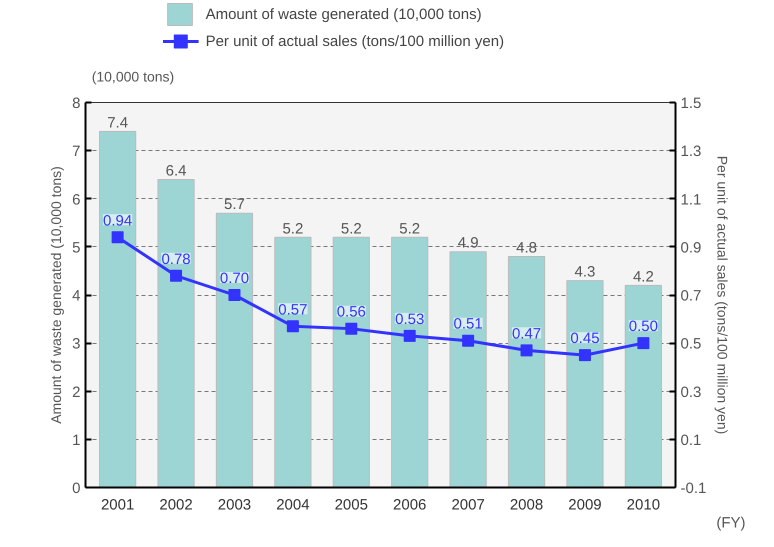 The height and width of the screenshot is (547, 774). Describe the element at coordinates (76, 344) in the screenshot. I see `y-tick-label: 3` at that location.